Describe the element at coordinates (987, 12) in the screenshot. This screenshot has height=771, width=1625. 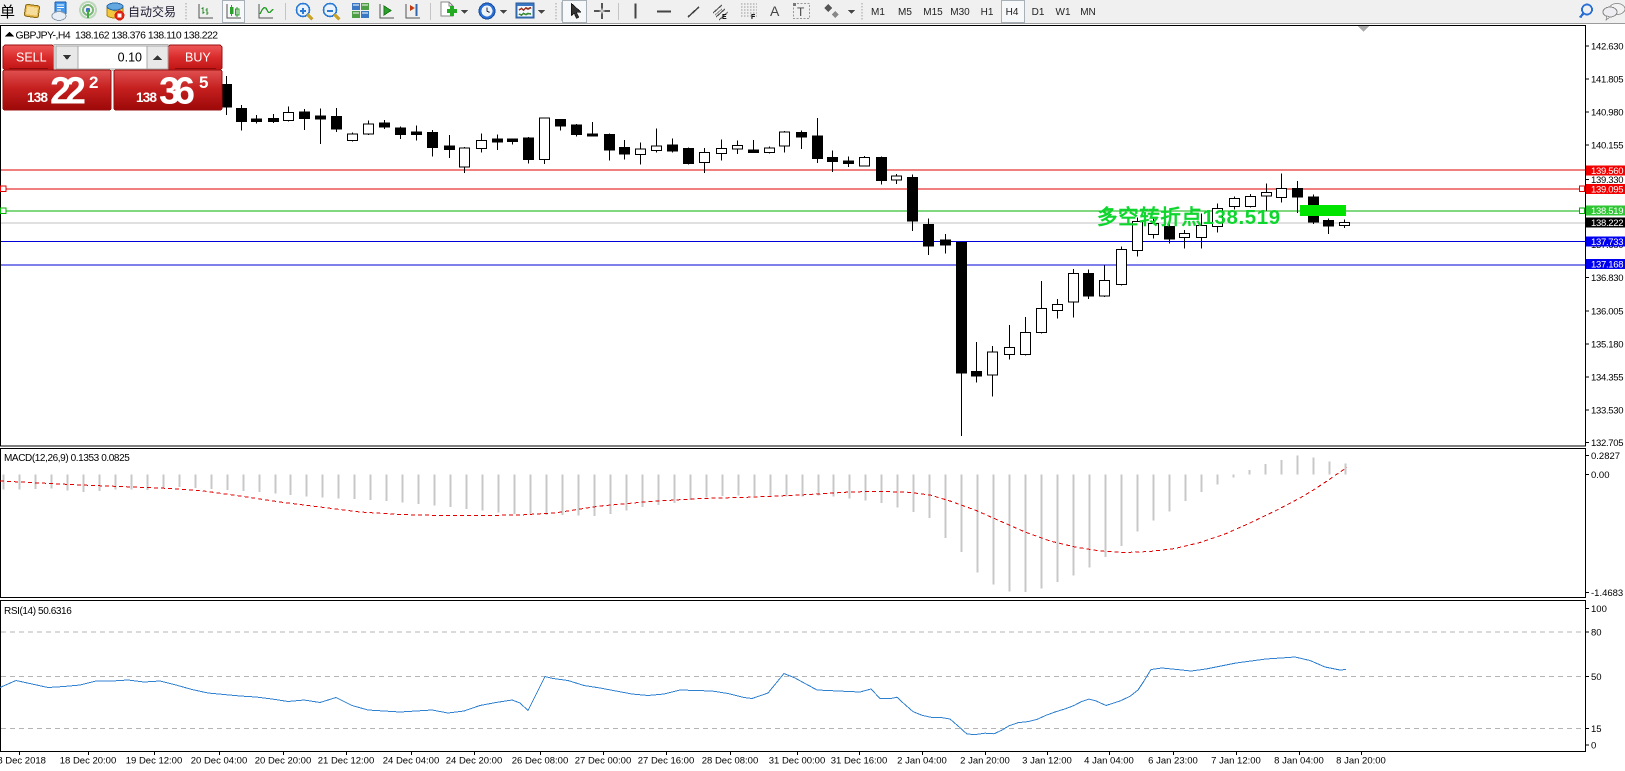
I see `svg-text: H1` at that location.